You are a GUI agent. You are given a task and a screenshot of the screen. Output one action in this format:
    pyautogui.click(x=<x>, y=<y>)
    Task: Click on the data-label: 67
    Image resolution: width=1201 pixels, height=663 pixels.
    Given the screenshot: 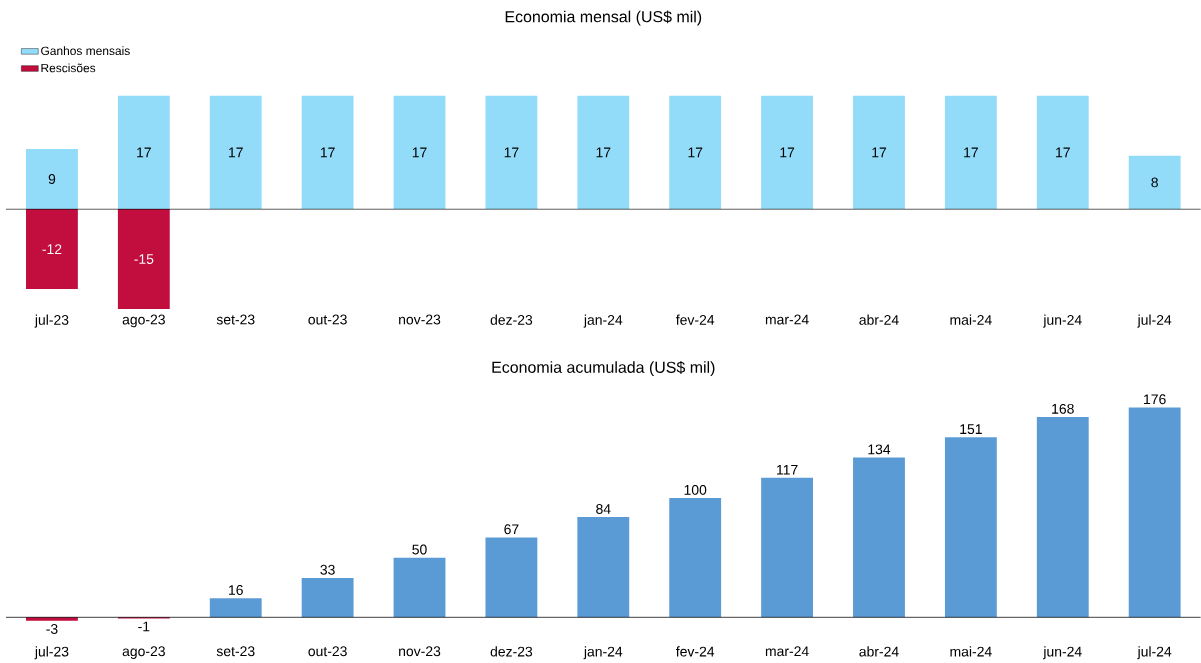 What is the action you would take?
    pyautogui.click(x=511, y=529)
    